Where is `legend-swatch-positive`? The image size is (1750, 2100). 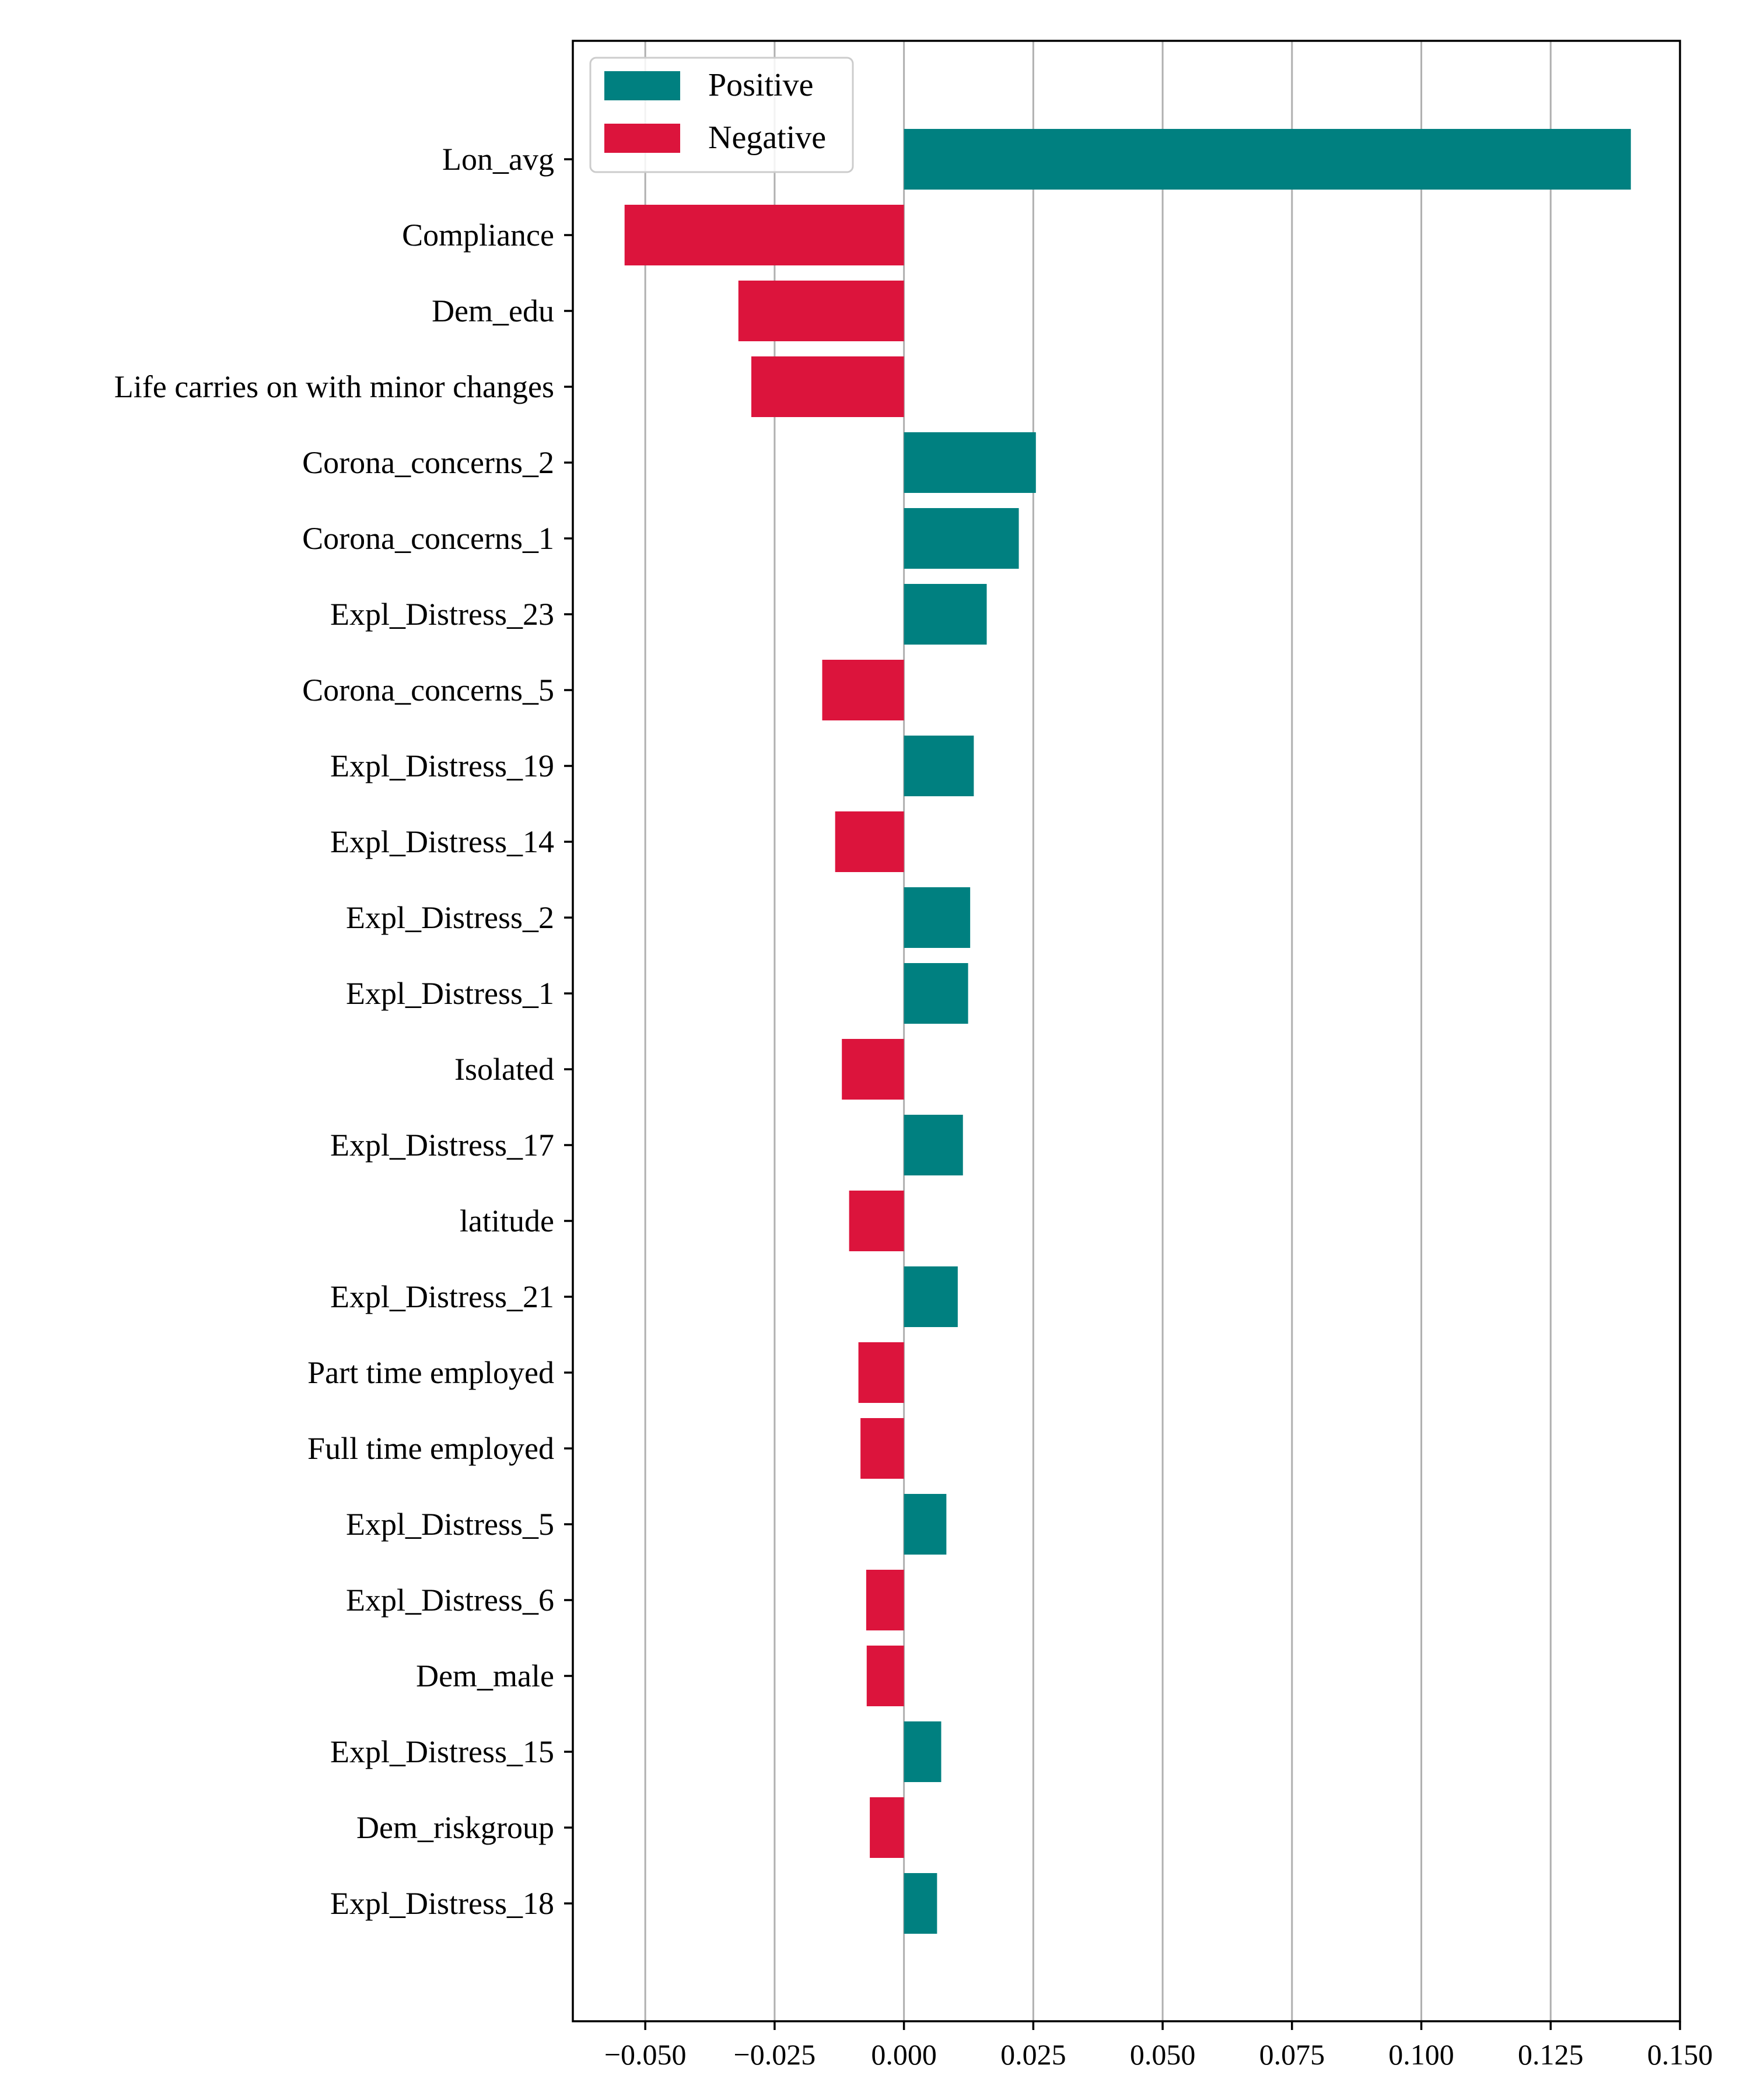
legend-swatch-positive is located at coordinates (642, 85).